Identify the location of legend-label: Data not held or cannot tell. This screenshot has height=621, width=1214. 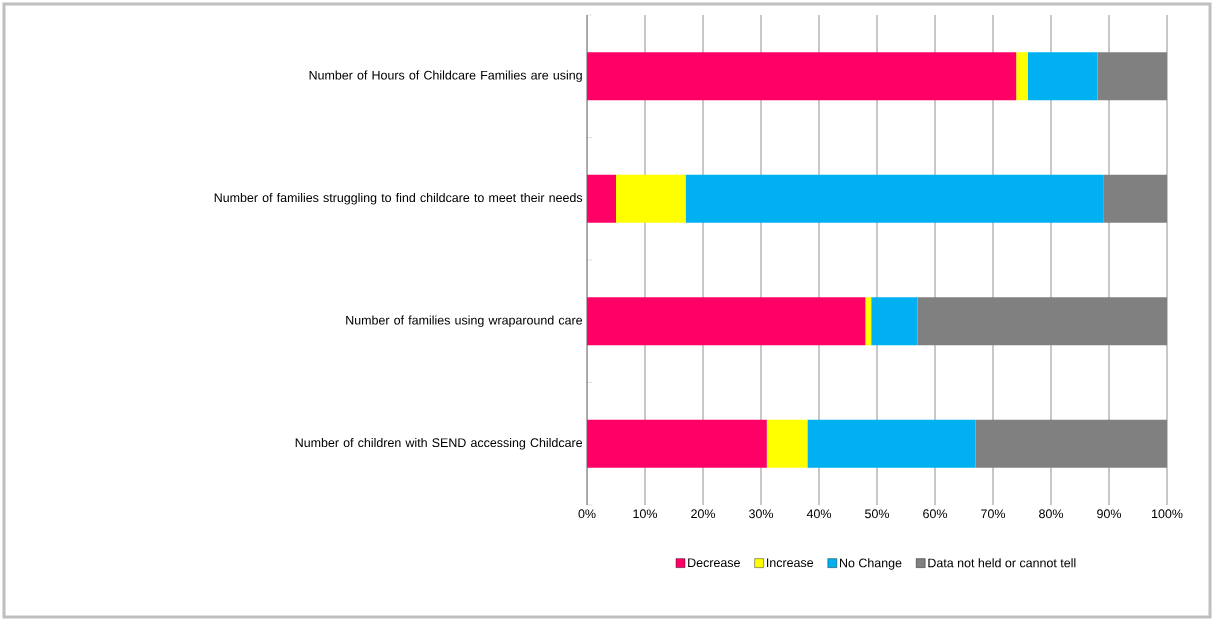
(1002, 563).